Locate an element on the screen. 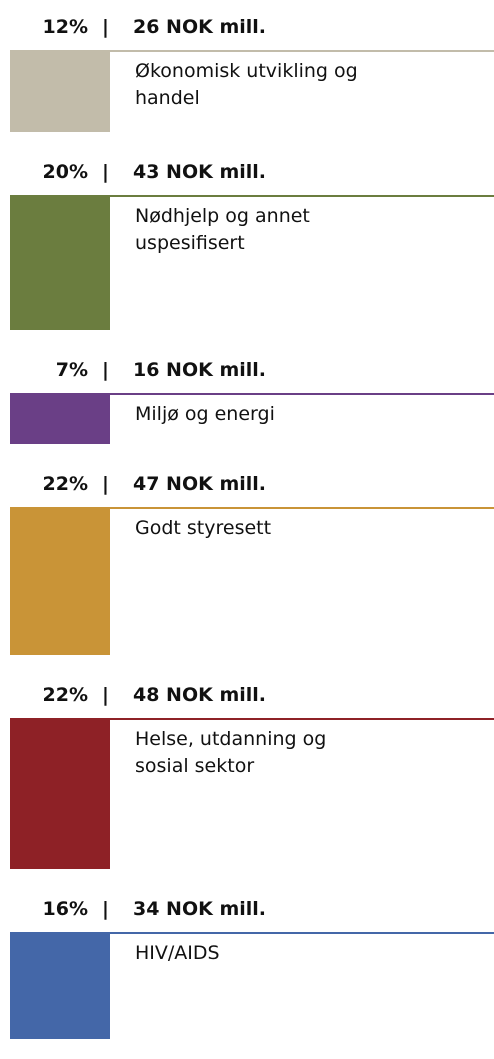  amount-label: 34 NOK mill. is located at coordinates (199, 909).